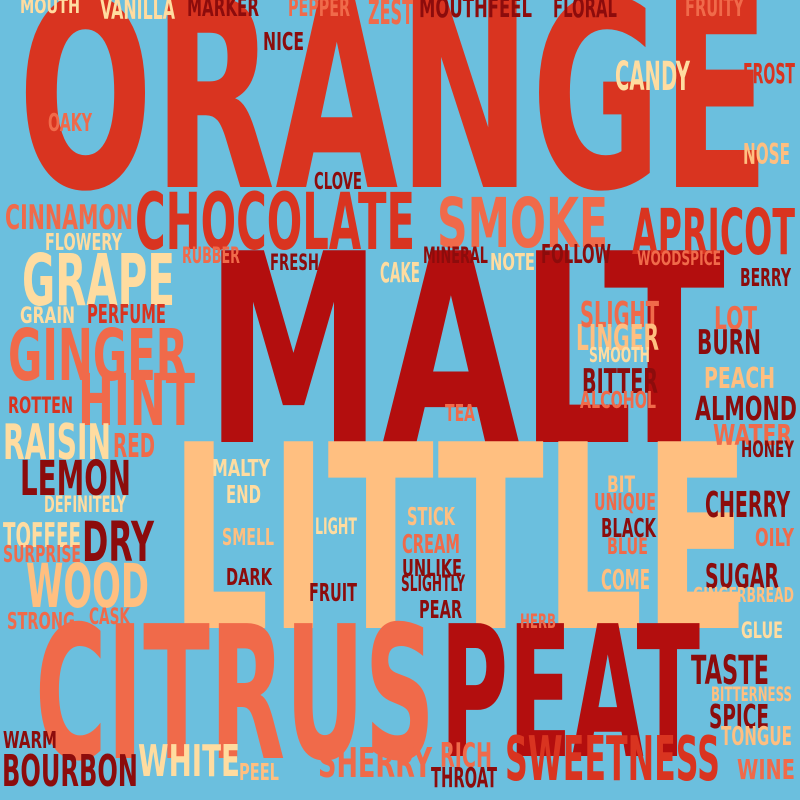 Image resolution: width=800 pixels, height=800 pixels. Describe the element at coordinates (522, 223) in the screenshot. I see `word-smoke: SMOKE` at that location.